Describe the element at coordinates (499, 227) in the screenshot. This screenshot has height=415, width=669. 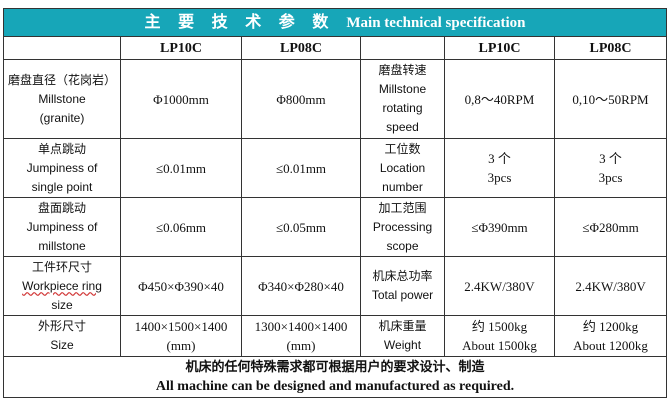
I see `param-value: ≤Φ390mm` at that location.